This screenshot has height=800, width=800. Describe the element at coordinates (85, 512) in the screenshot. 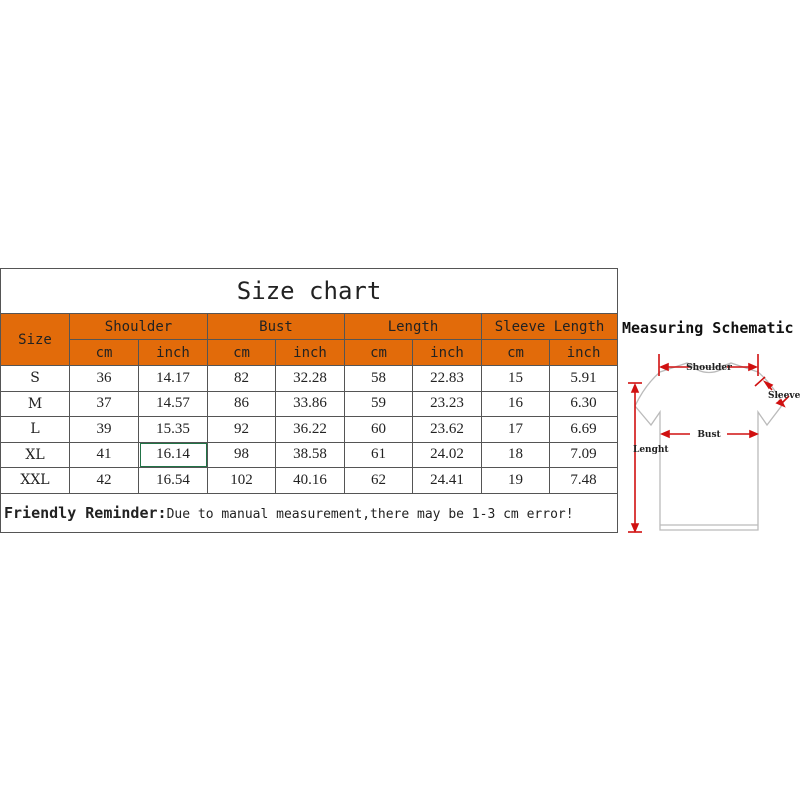

I see `reminder-label: Friendly Reminder:` at that location.